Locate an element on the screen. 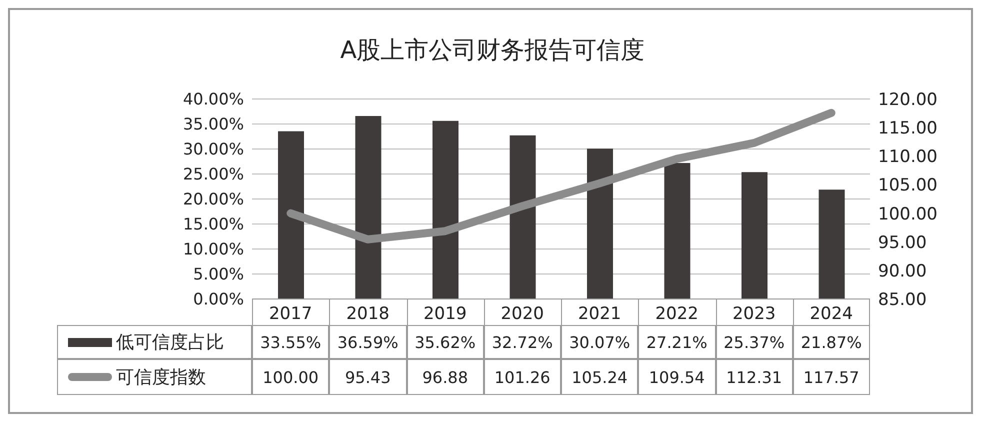  legend-label: 可信度指数 is located at coordinates (161, 377).